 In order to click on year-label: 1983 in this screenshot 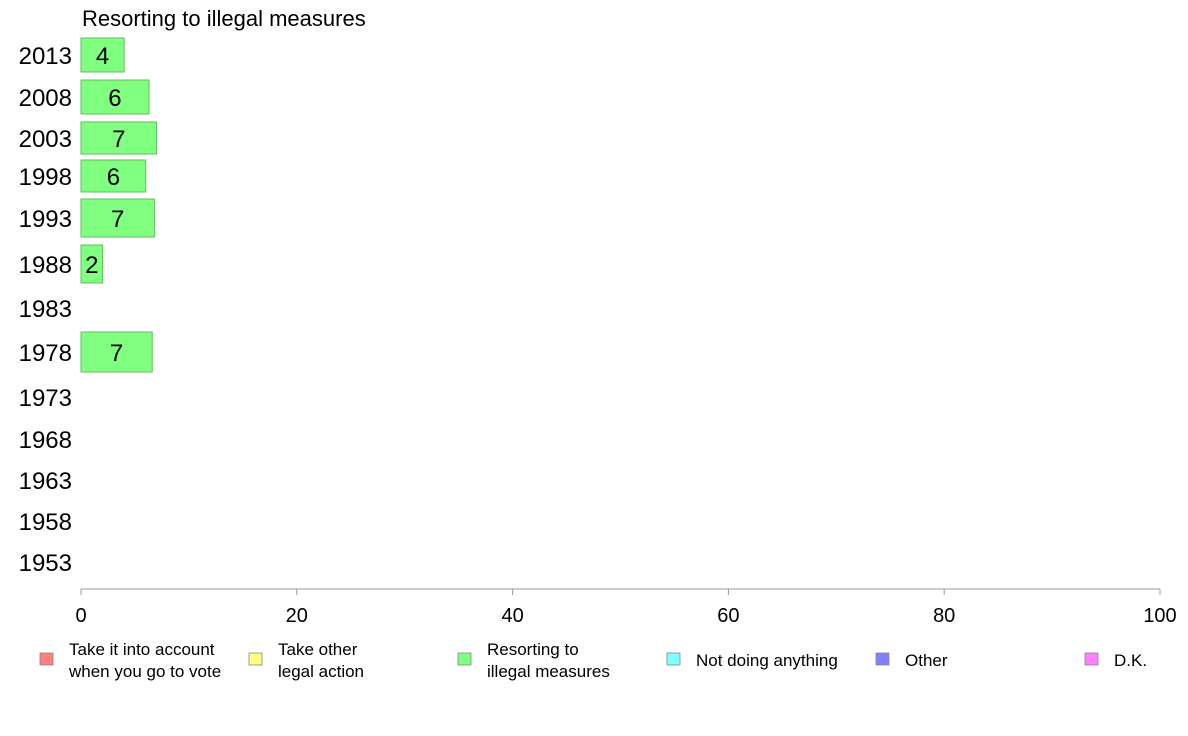, I will do `click(45, 309)`.